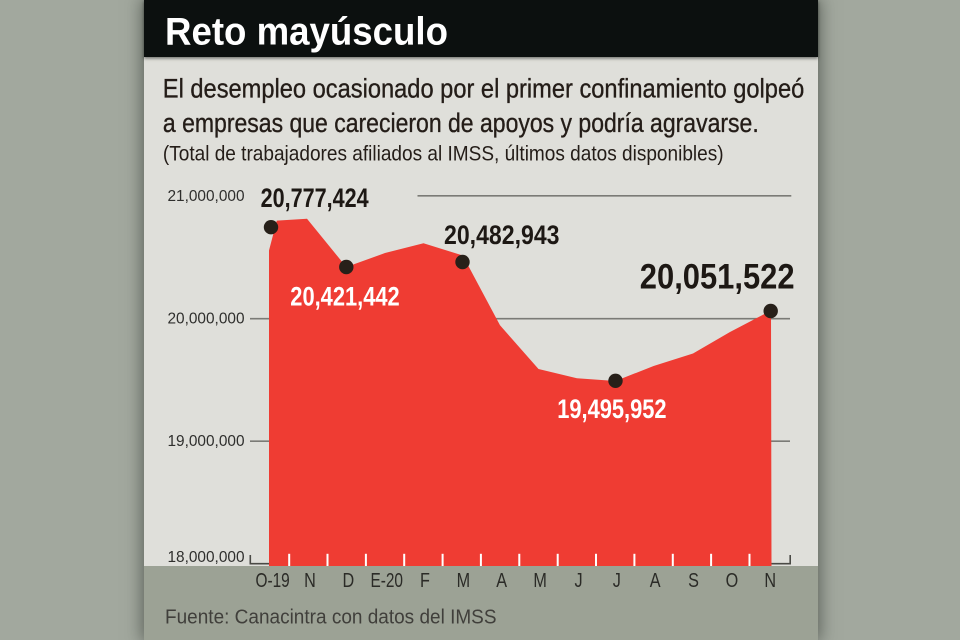 The image size is (960, 640). What do you see at coordinates (502, 236) in the screenshot?
I see `svg-text: 20,482,943` at bounding box center [502, 236].